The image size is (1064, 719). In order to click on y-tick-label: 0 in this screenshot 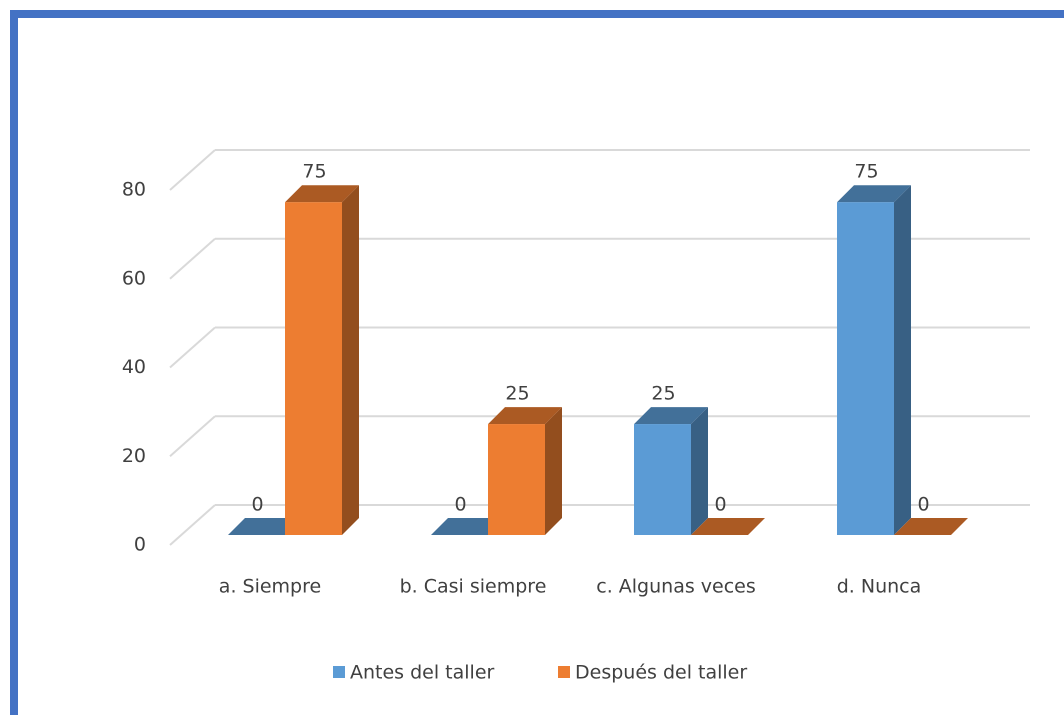, I will do `click(140, 545)`.